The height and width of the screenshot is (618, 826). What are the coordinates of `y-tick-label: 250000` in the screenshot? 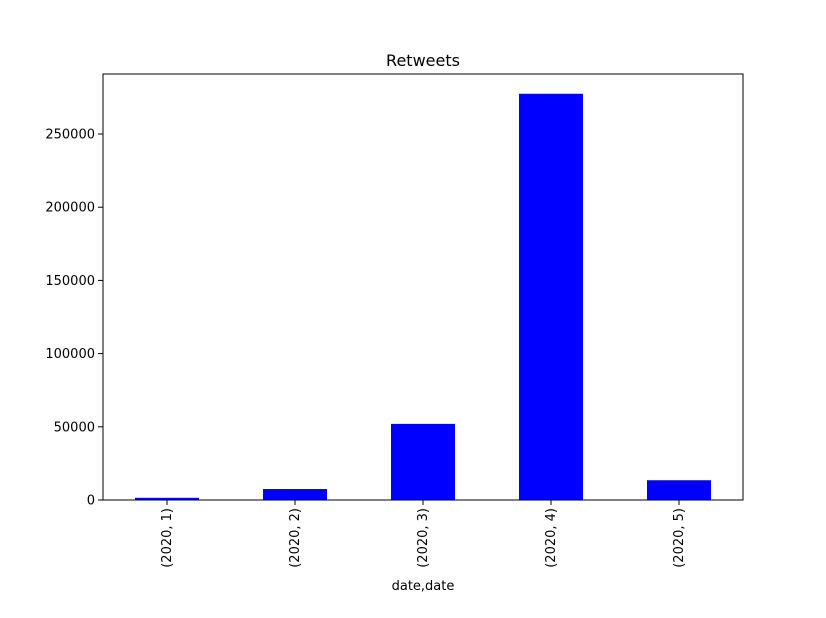 It's located at (70, 135).